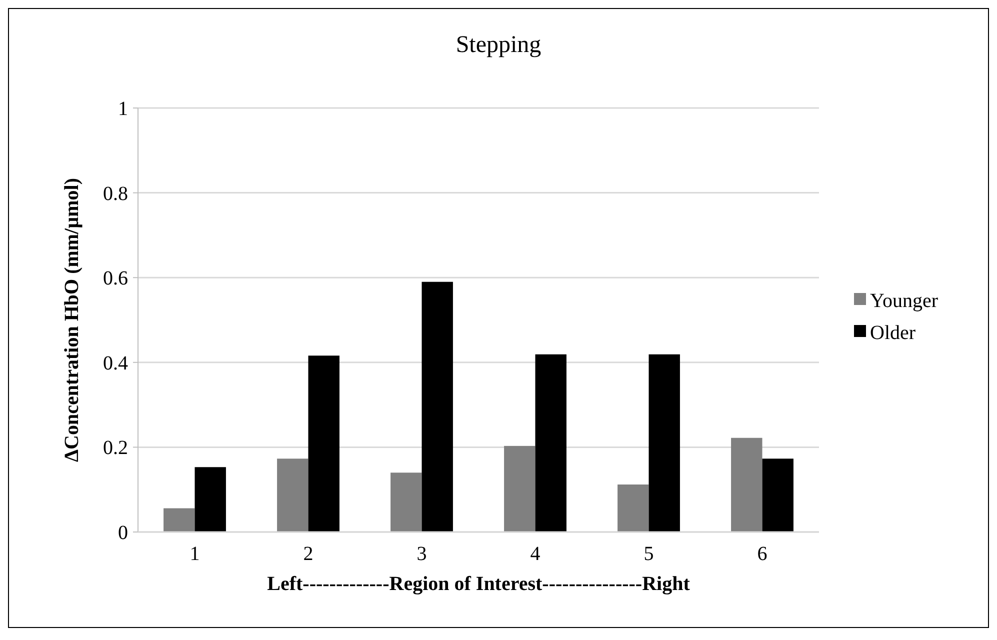 The width and height of the screenshot is (997, 640). I want to click on y-axis-title: ΔConcentration HbO (mm/µmol), so click(72, 320).